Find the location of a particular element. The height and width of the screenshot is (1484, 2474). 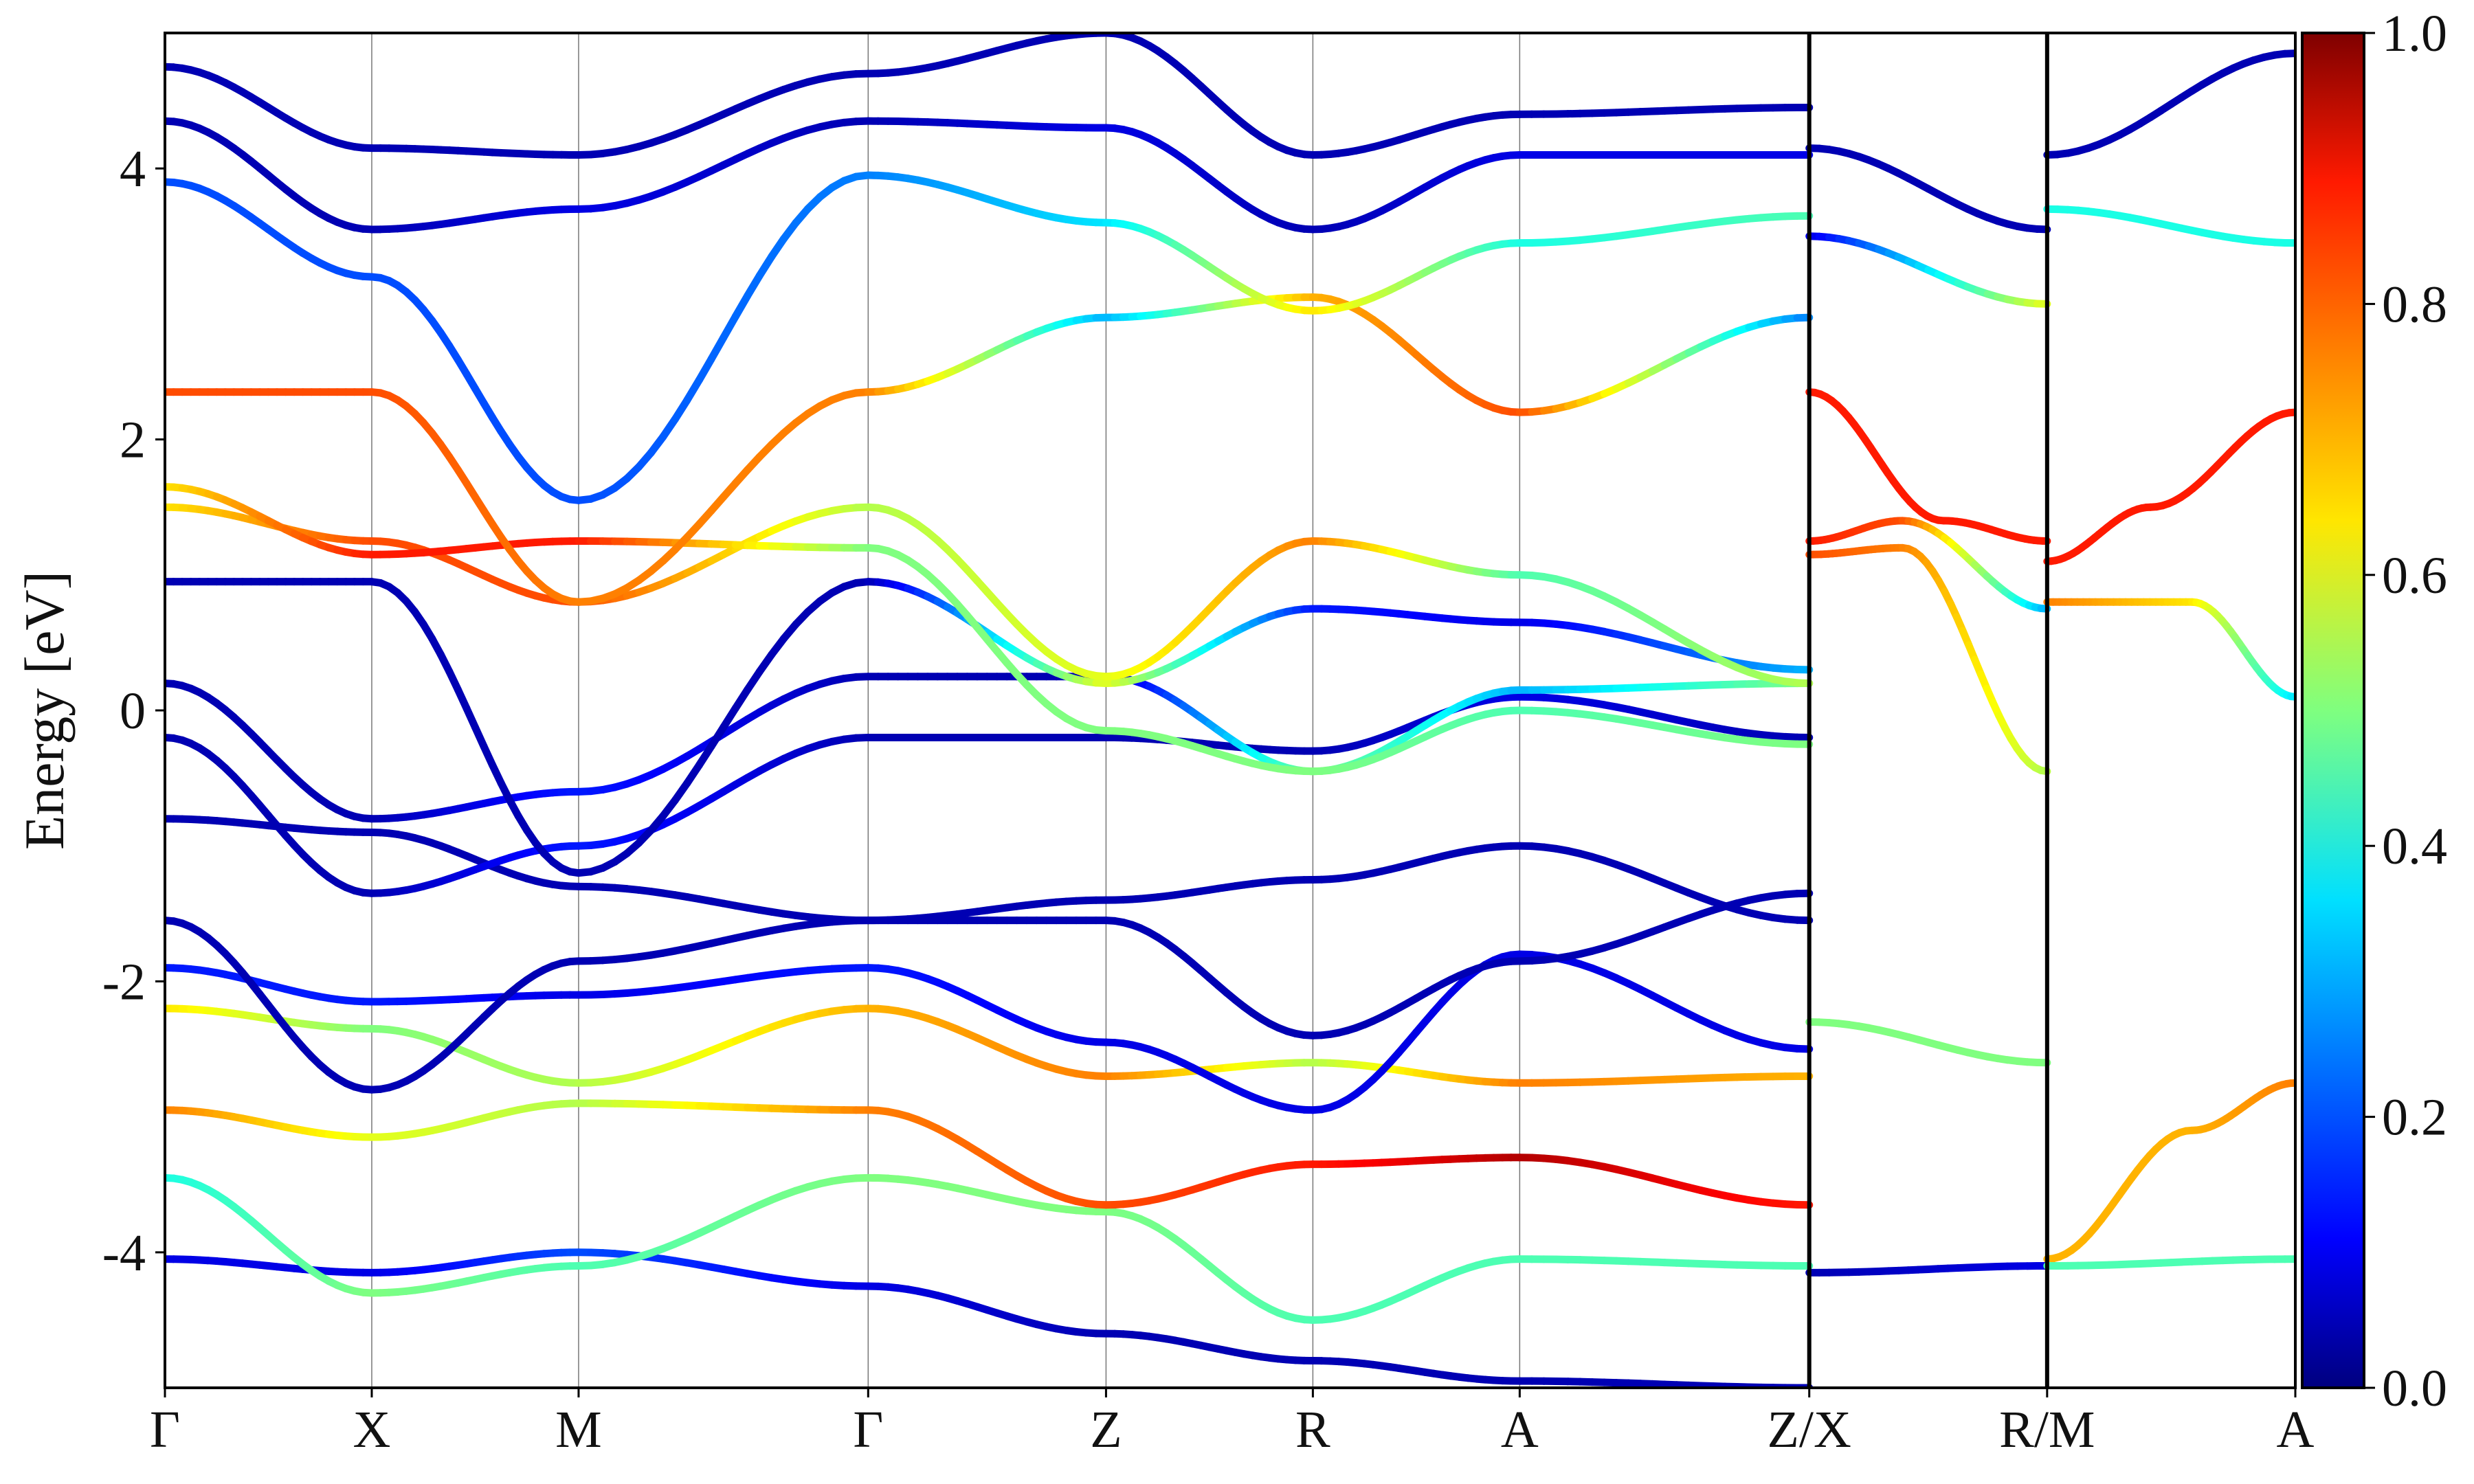

y-tick-label: 4 is located at coordinates (133, 169).